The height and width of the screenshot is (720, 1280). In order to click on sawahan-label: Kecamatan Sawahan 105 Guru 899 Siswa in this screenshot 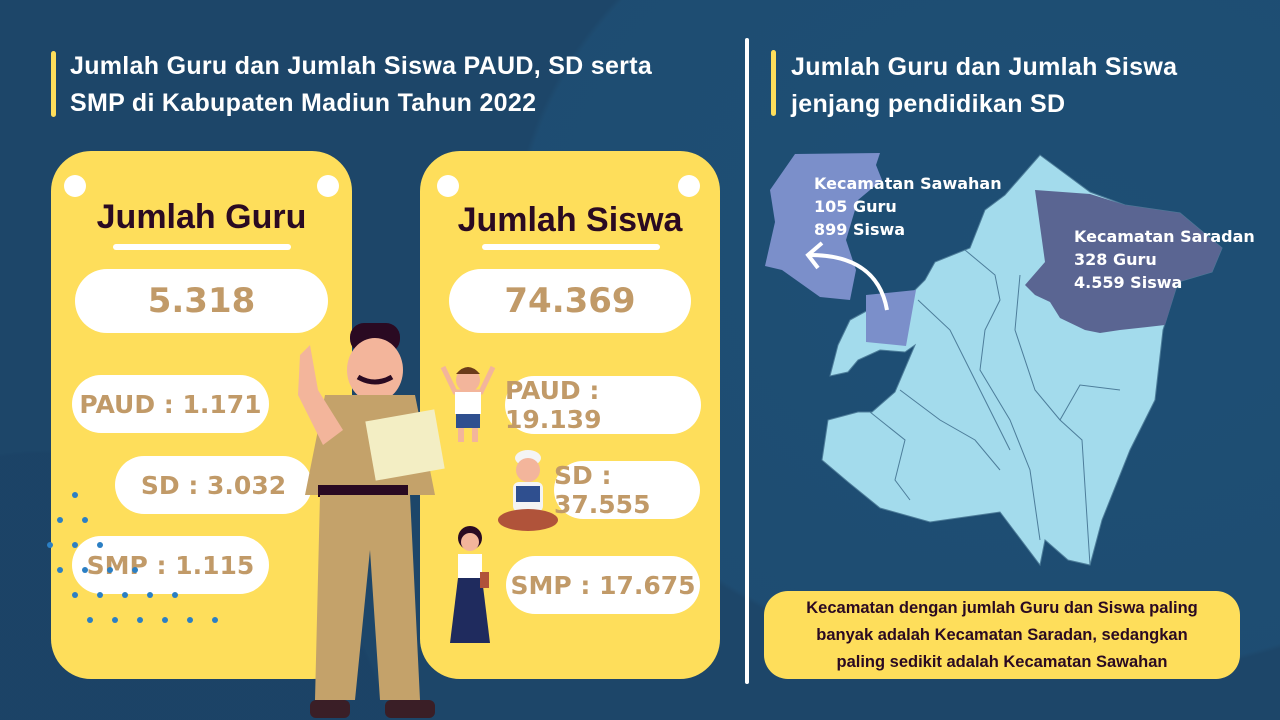, I will do `click(908, 206)`.